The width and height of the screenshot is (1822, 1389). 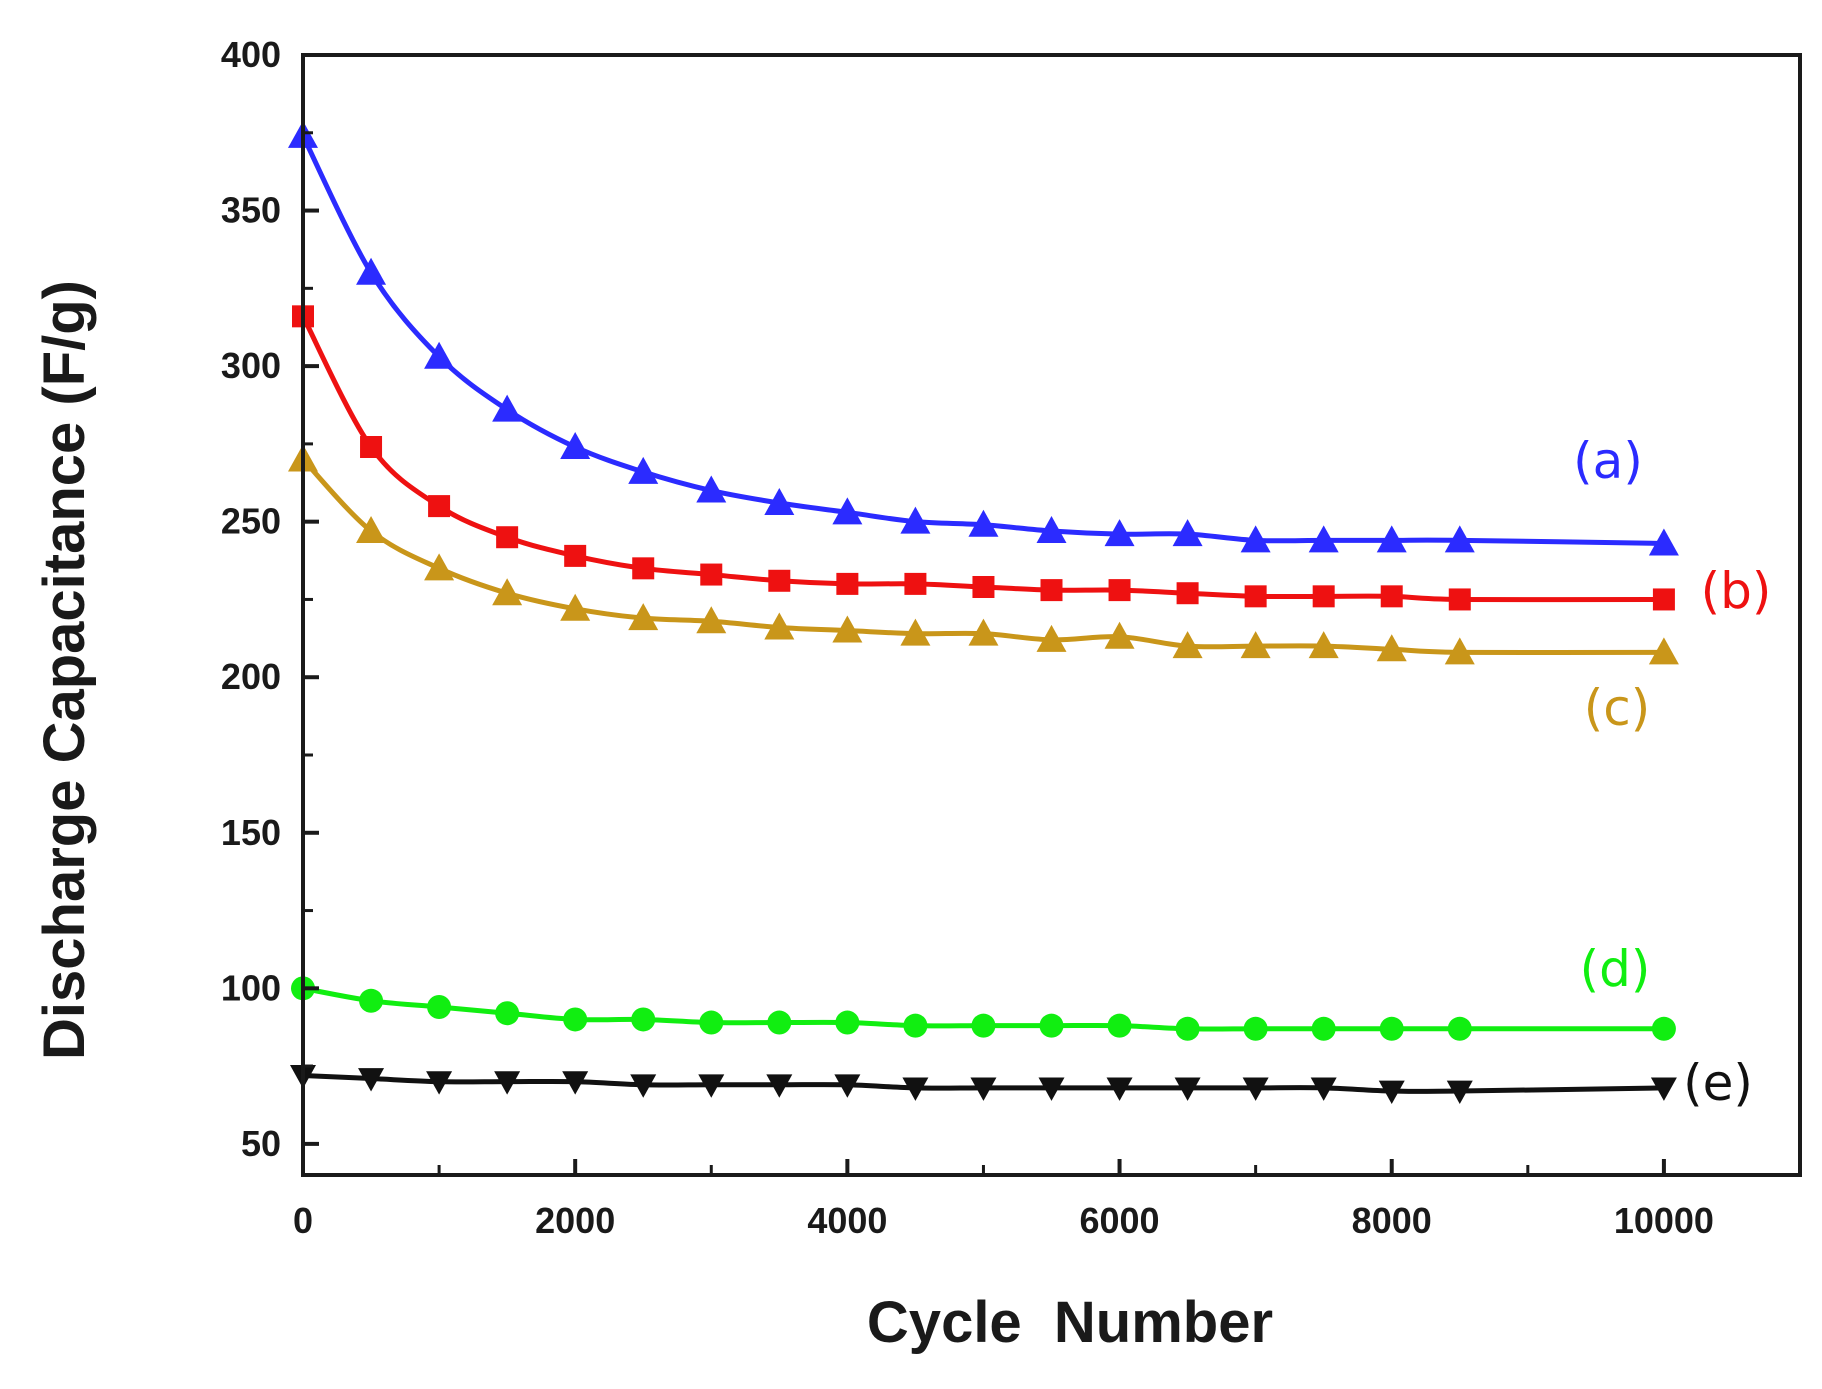 What do you see at coordinates (261, 1143) in the screenshot?
I see `y-tick-label-50: 50` at bounding box center [261, 1143].